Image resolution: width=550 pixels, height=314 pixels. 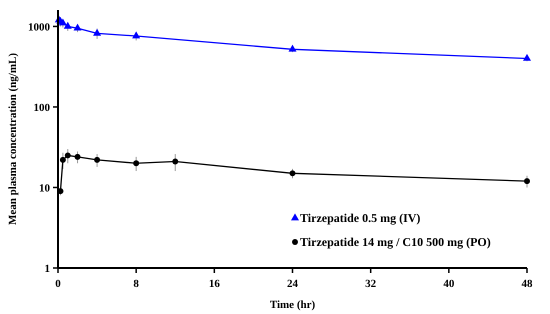 What do you see at coordinates (44, 188) in the screenshot?
I see `y-tick-label: 10` at bounding box center [44, 188].